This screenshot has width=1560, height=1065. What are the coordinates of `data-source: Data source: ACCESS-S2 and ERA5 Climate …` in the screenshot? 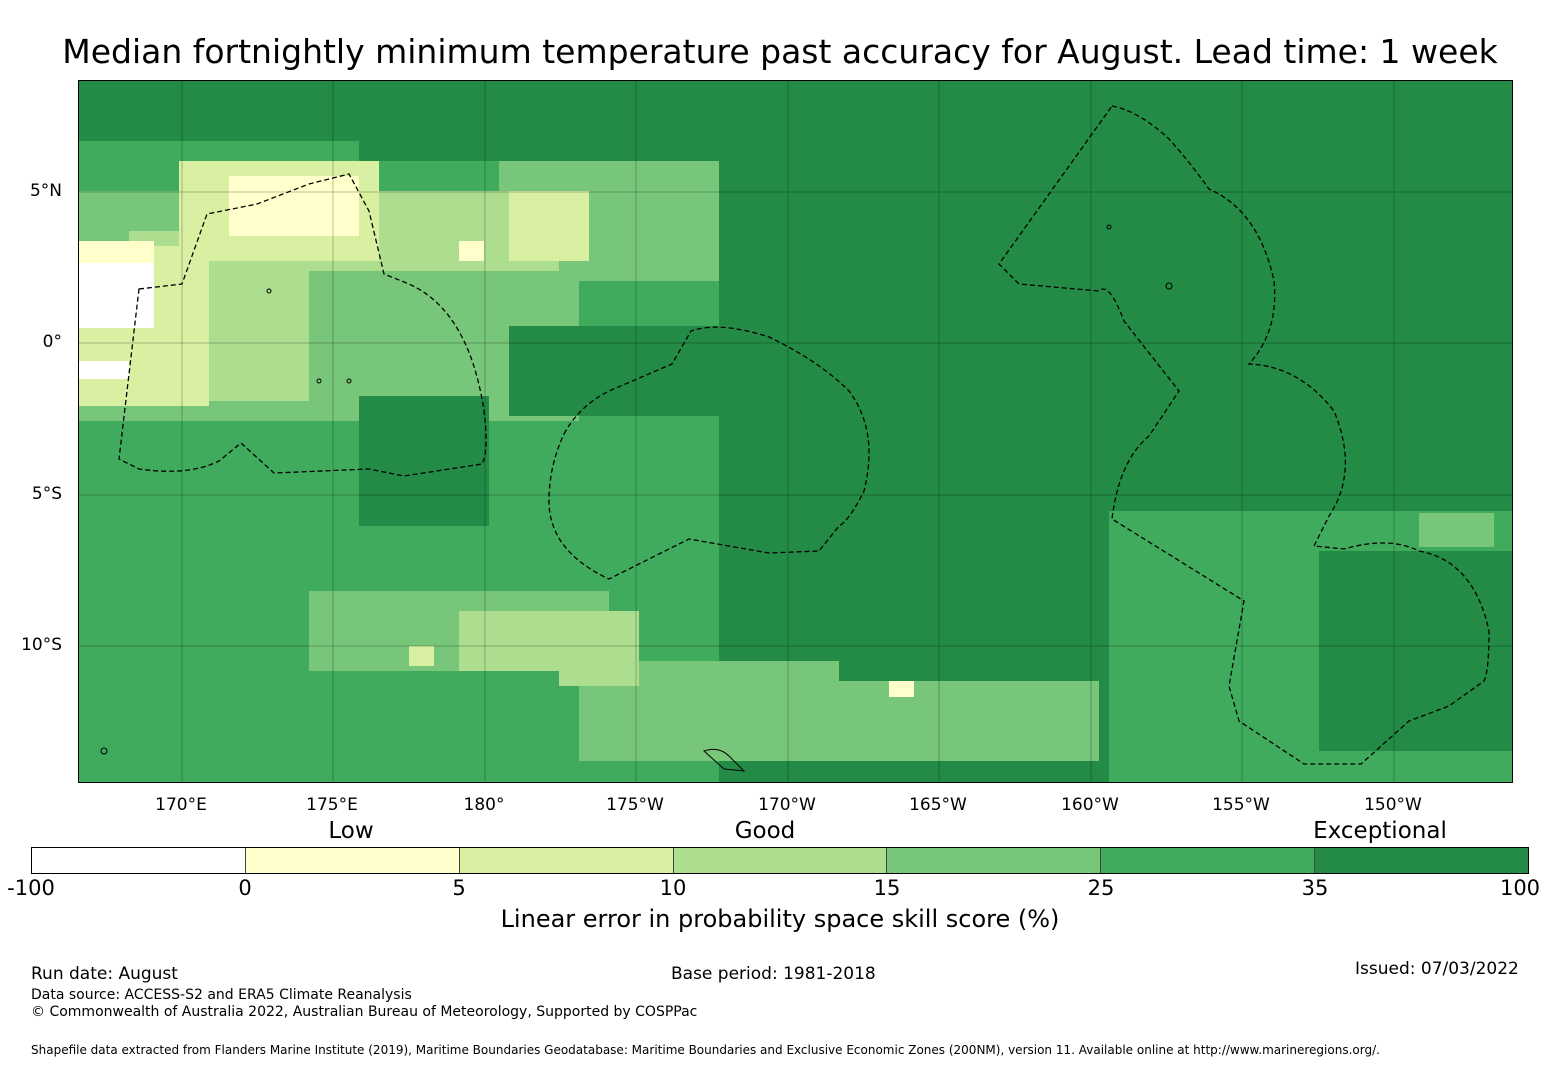 It's located at (221, 995).